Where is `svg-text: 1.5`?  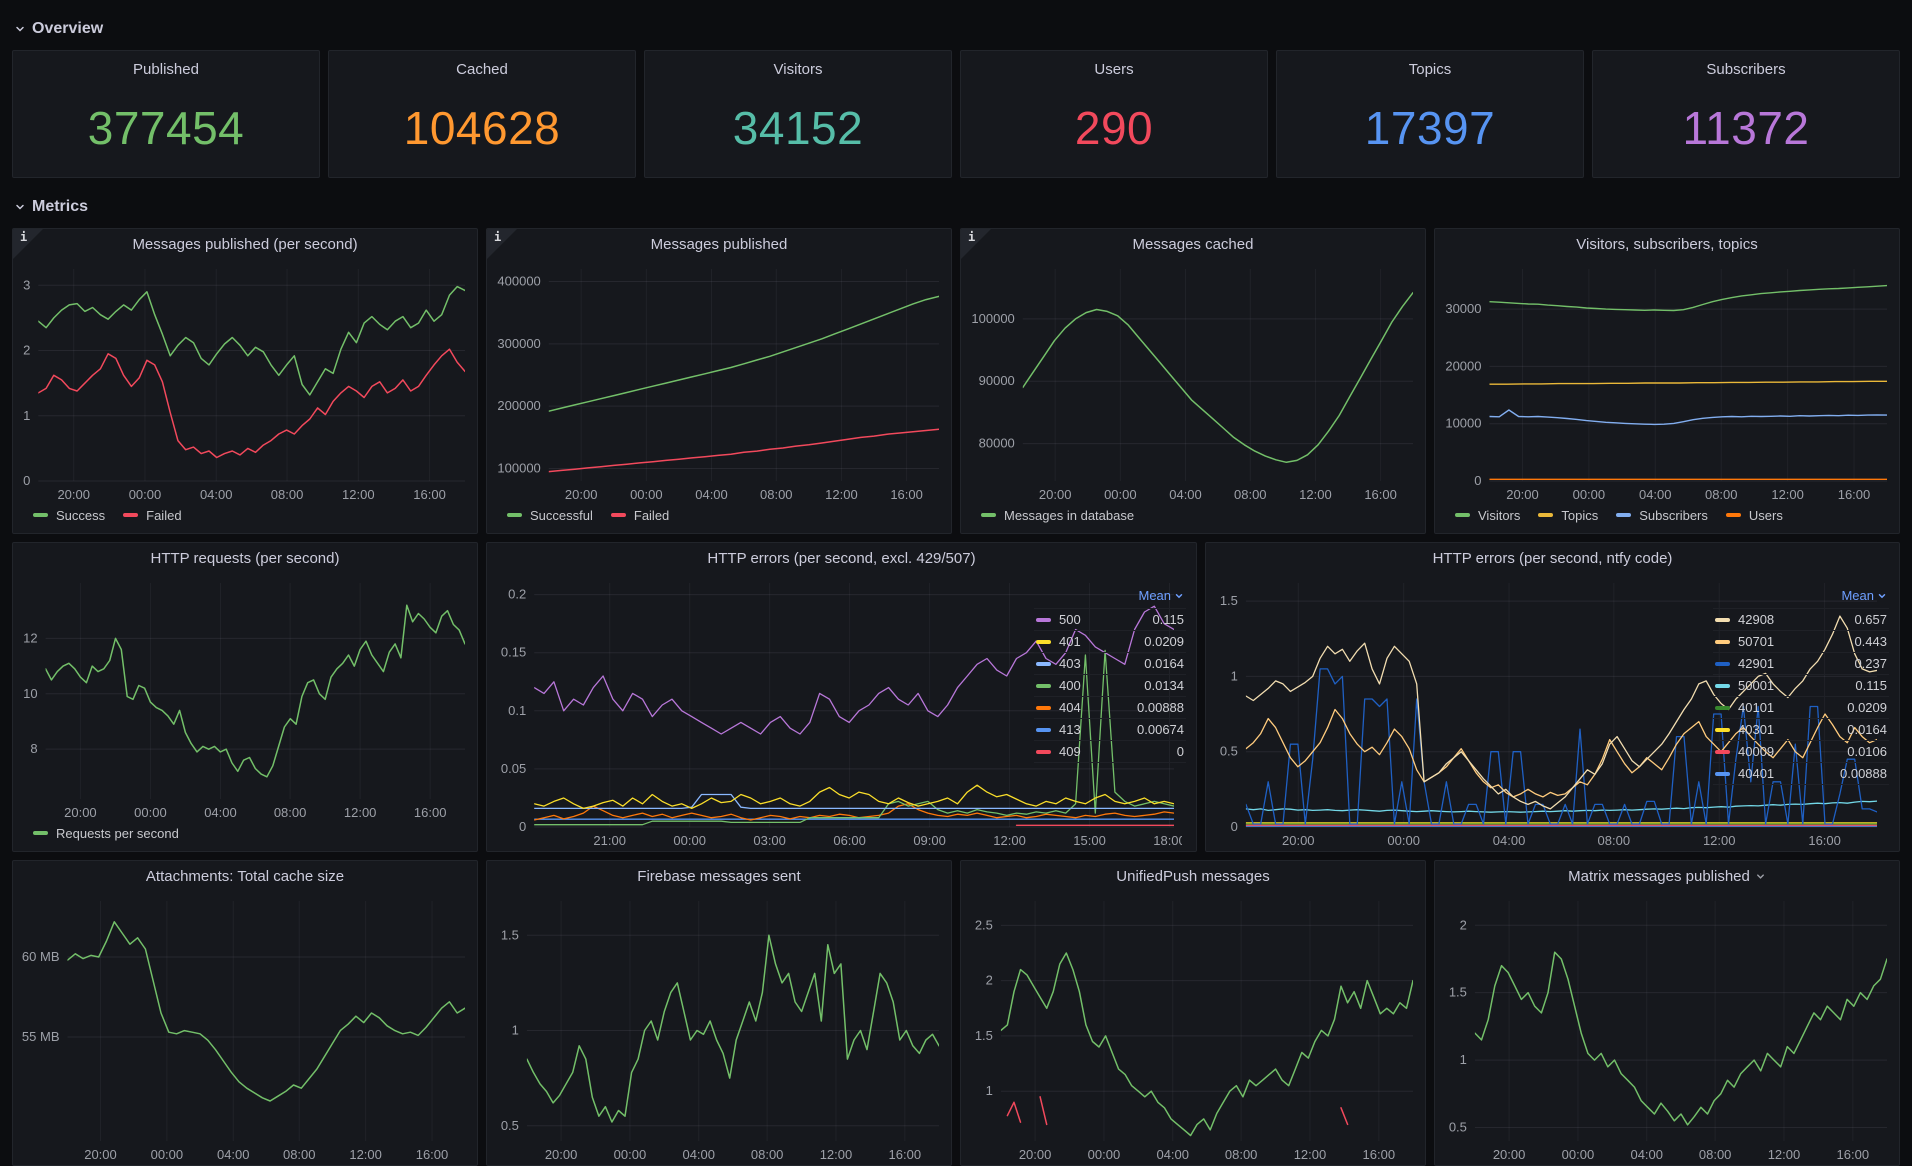 svg-text: 1.5 is located at coordinates (1229, 600).